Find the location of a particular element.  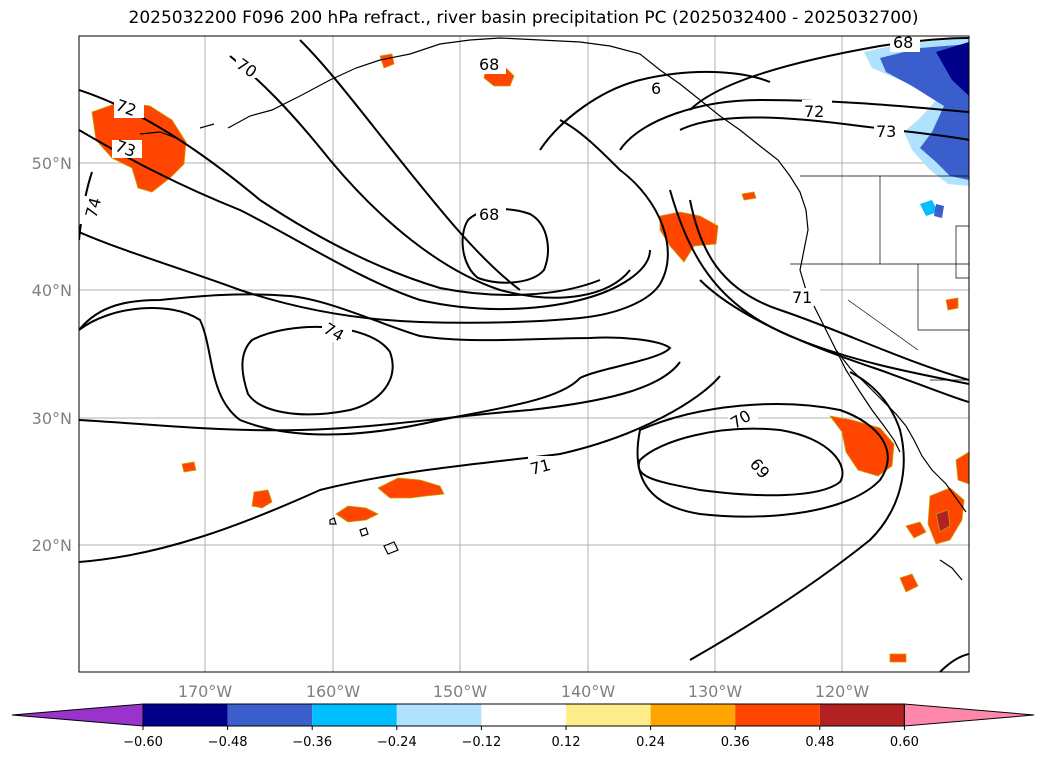

contour-label: 72 is located at coordinates (814, 111).